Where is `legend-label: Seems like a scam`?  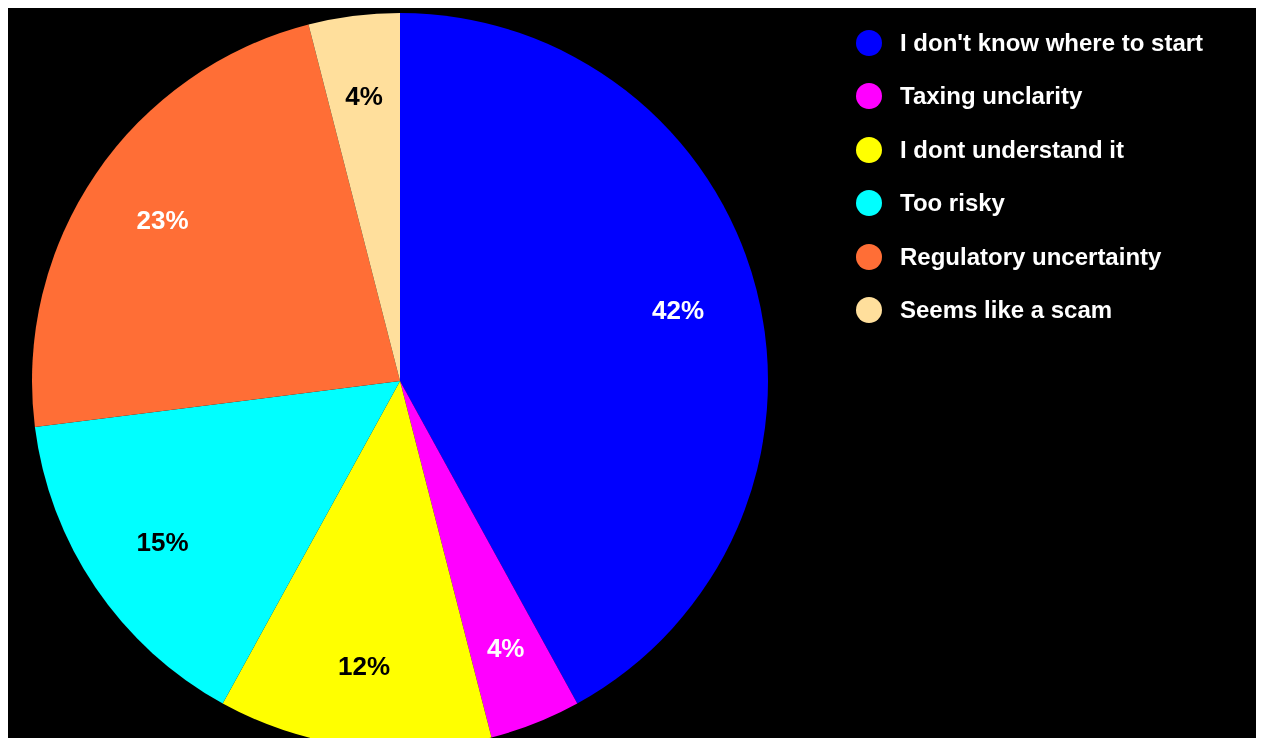 legend-label: Seems like a scam is located at coordinates (1006, 310).